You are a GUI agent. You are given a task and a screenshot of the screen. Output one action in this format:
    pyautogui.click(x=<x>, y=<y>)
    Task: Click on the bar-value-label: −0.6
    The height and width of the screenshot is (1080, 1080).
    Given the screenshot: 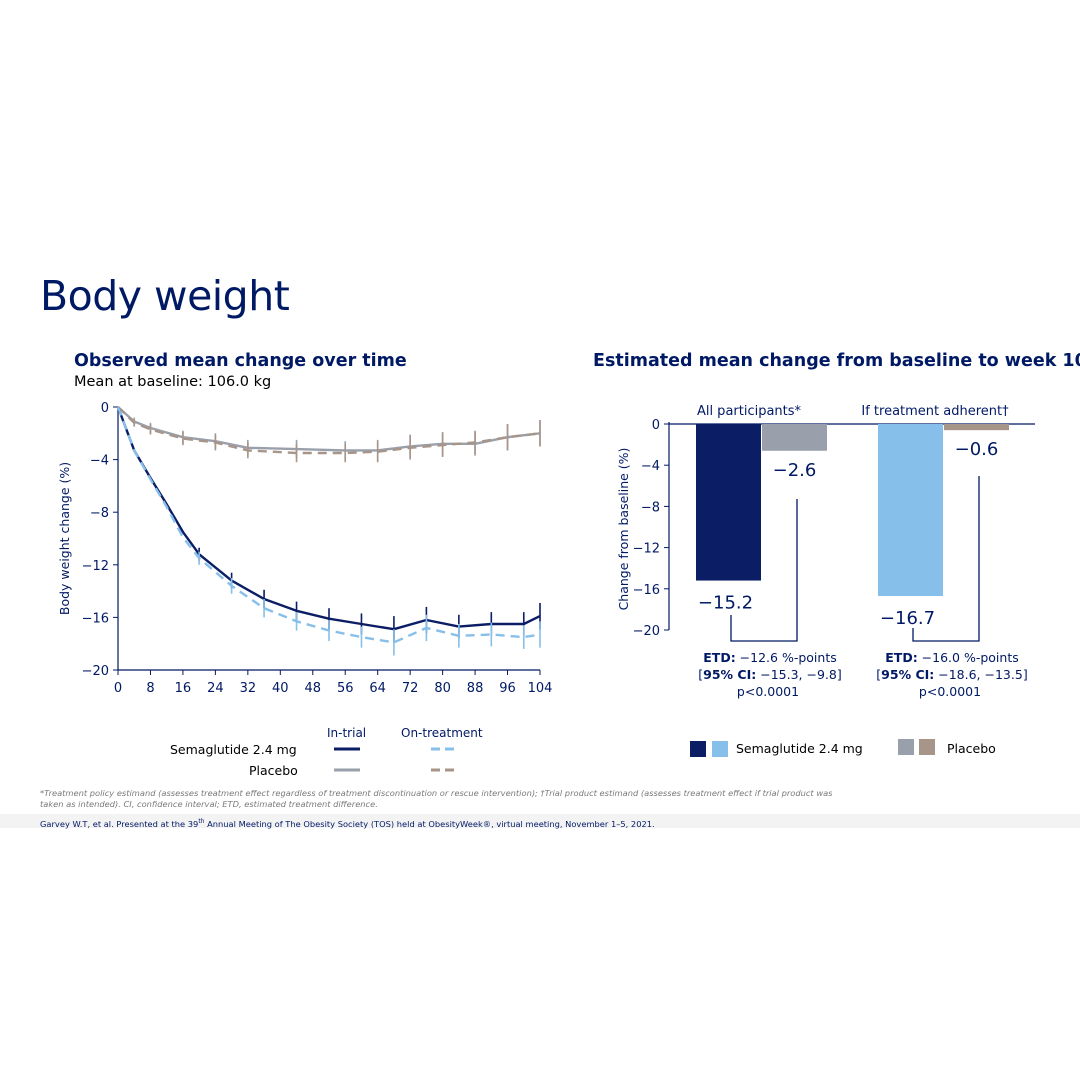 What is the action you would take?
    pyautogui.click(x=977, y=449)
    